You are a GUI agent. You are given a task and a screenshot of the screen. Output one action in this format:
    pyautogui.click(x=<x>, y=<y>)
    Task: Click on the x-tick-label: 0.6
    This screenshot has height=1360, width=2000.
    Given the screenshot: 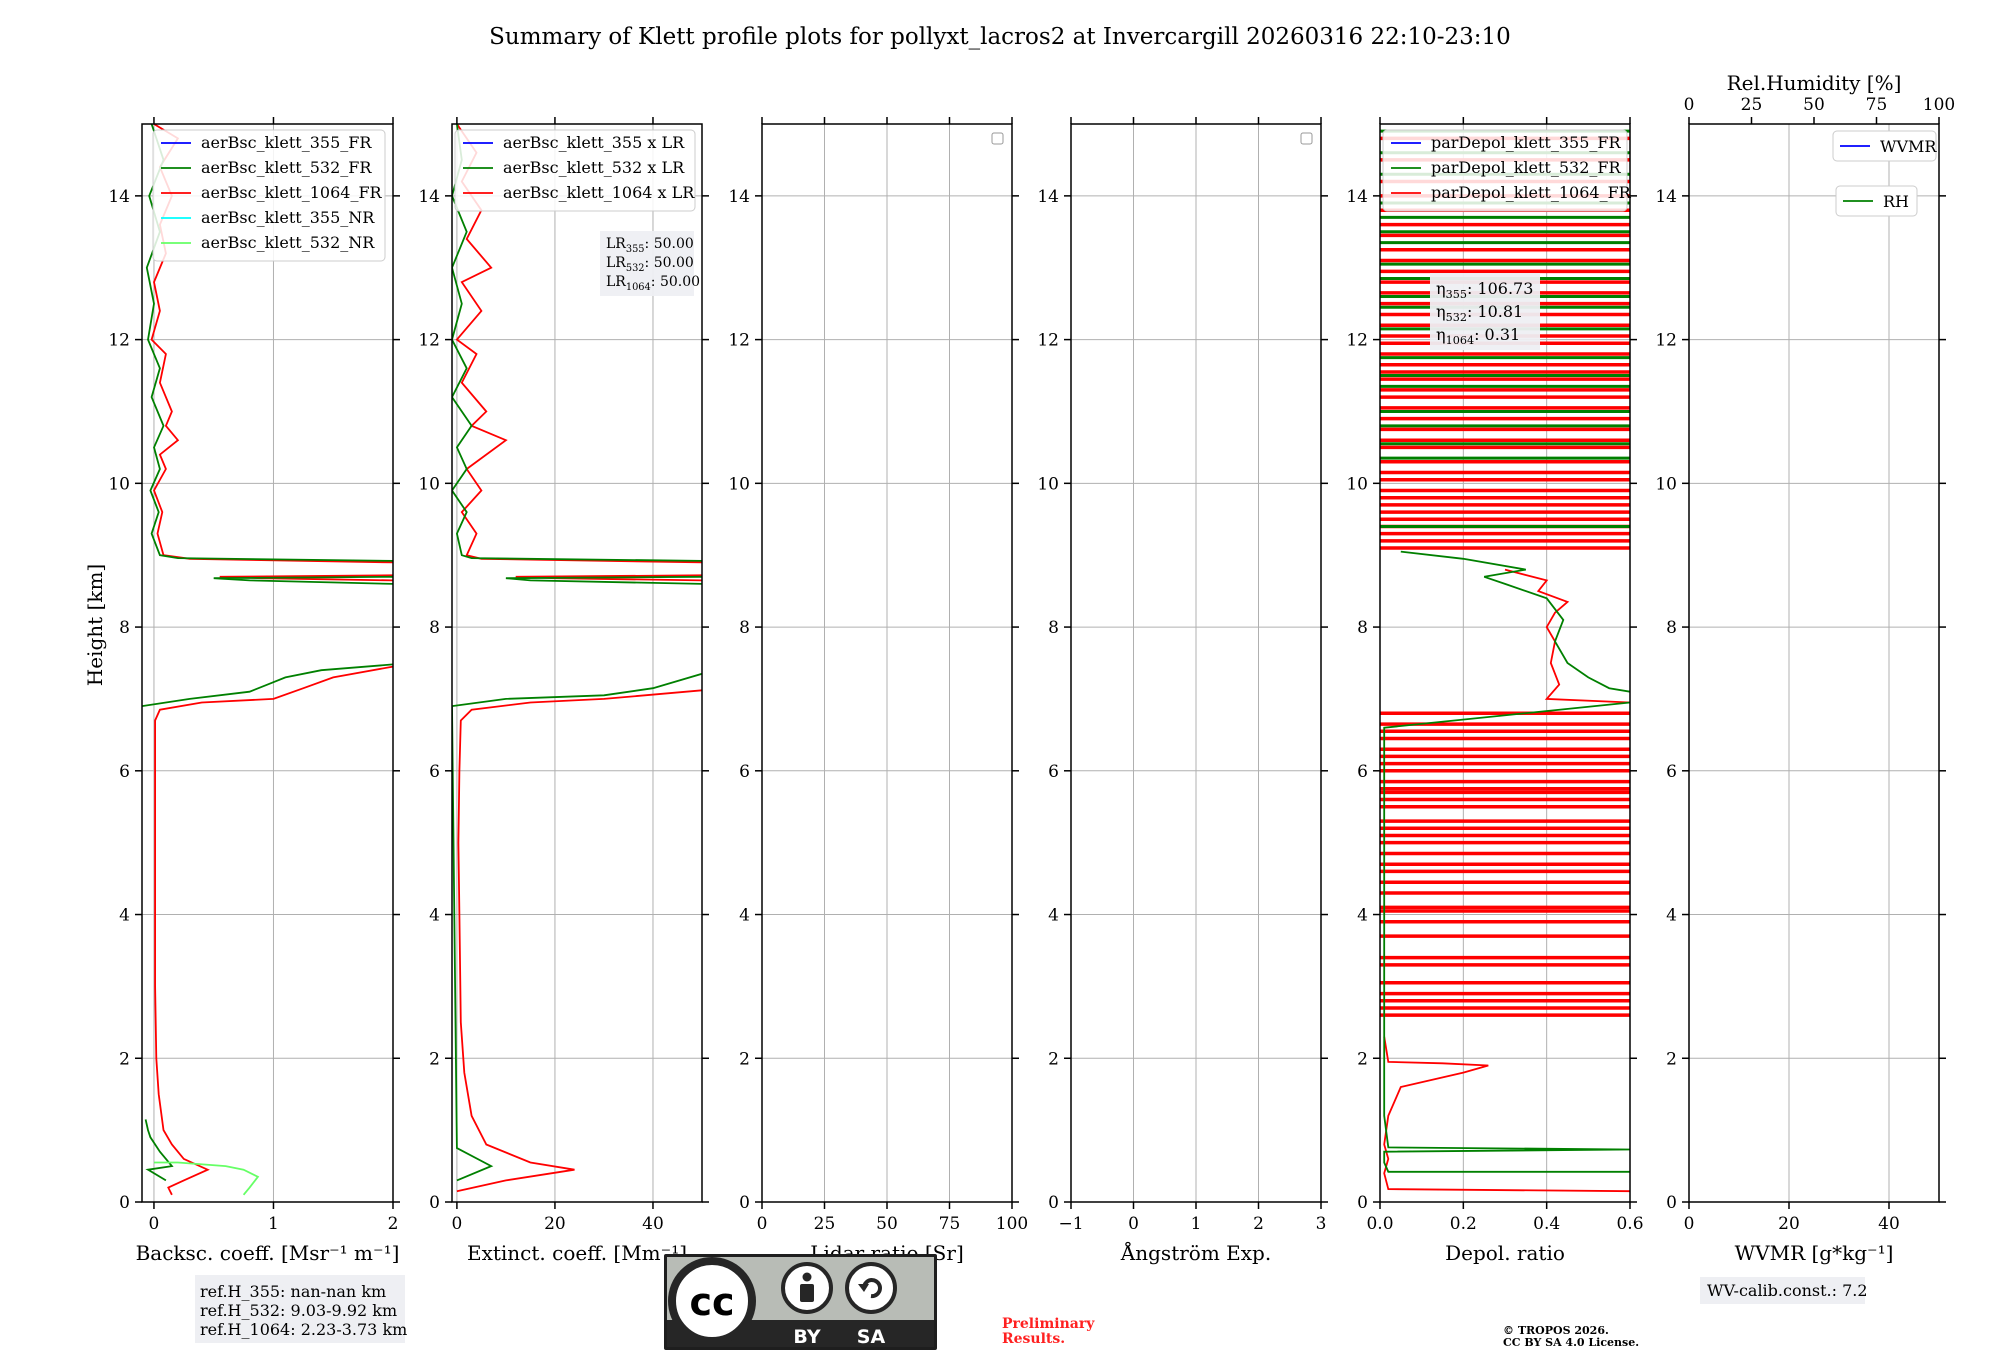 What is the action you would take?
    pyautogui.click(x=1629, y=1224)
    